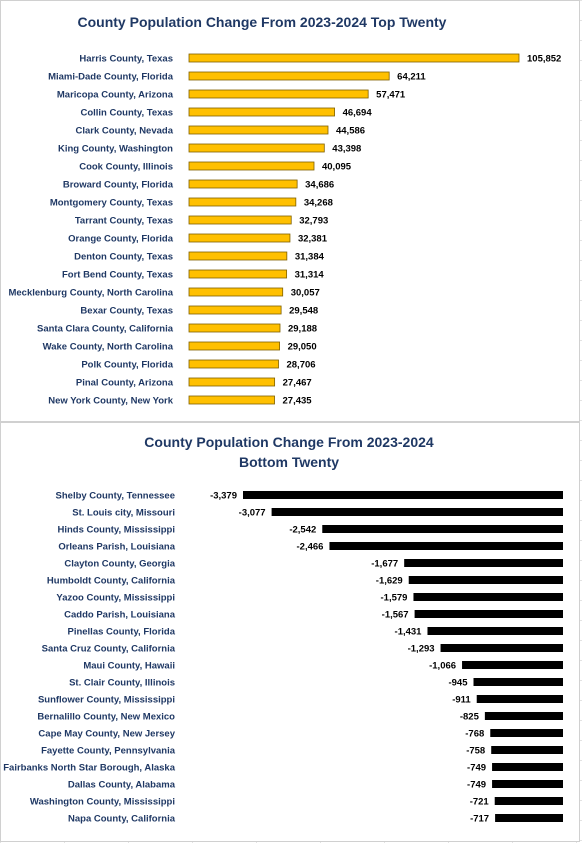  Describe the element at coordinates (122, 785) in the screenshot. I see `bottom-category-label: Dallas County, Alabama` at that location.